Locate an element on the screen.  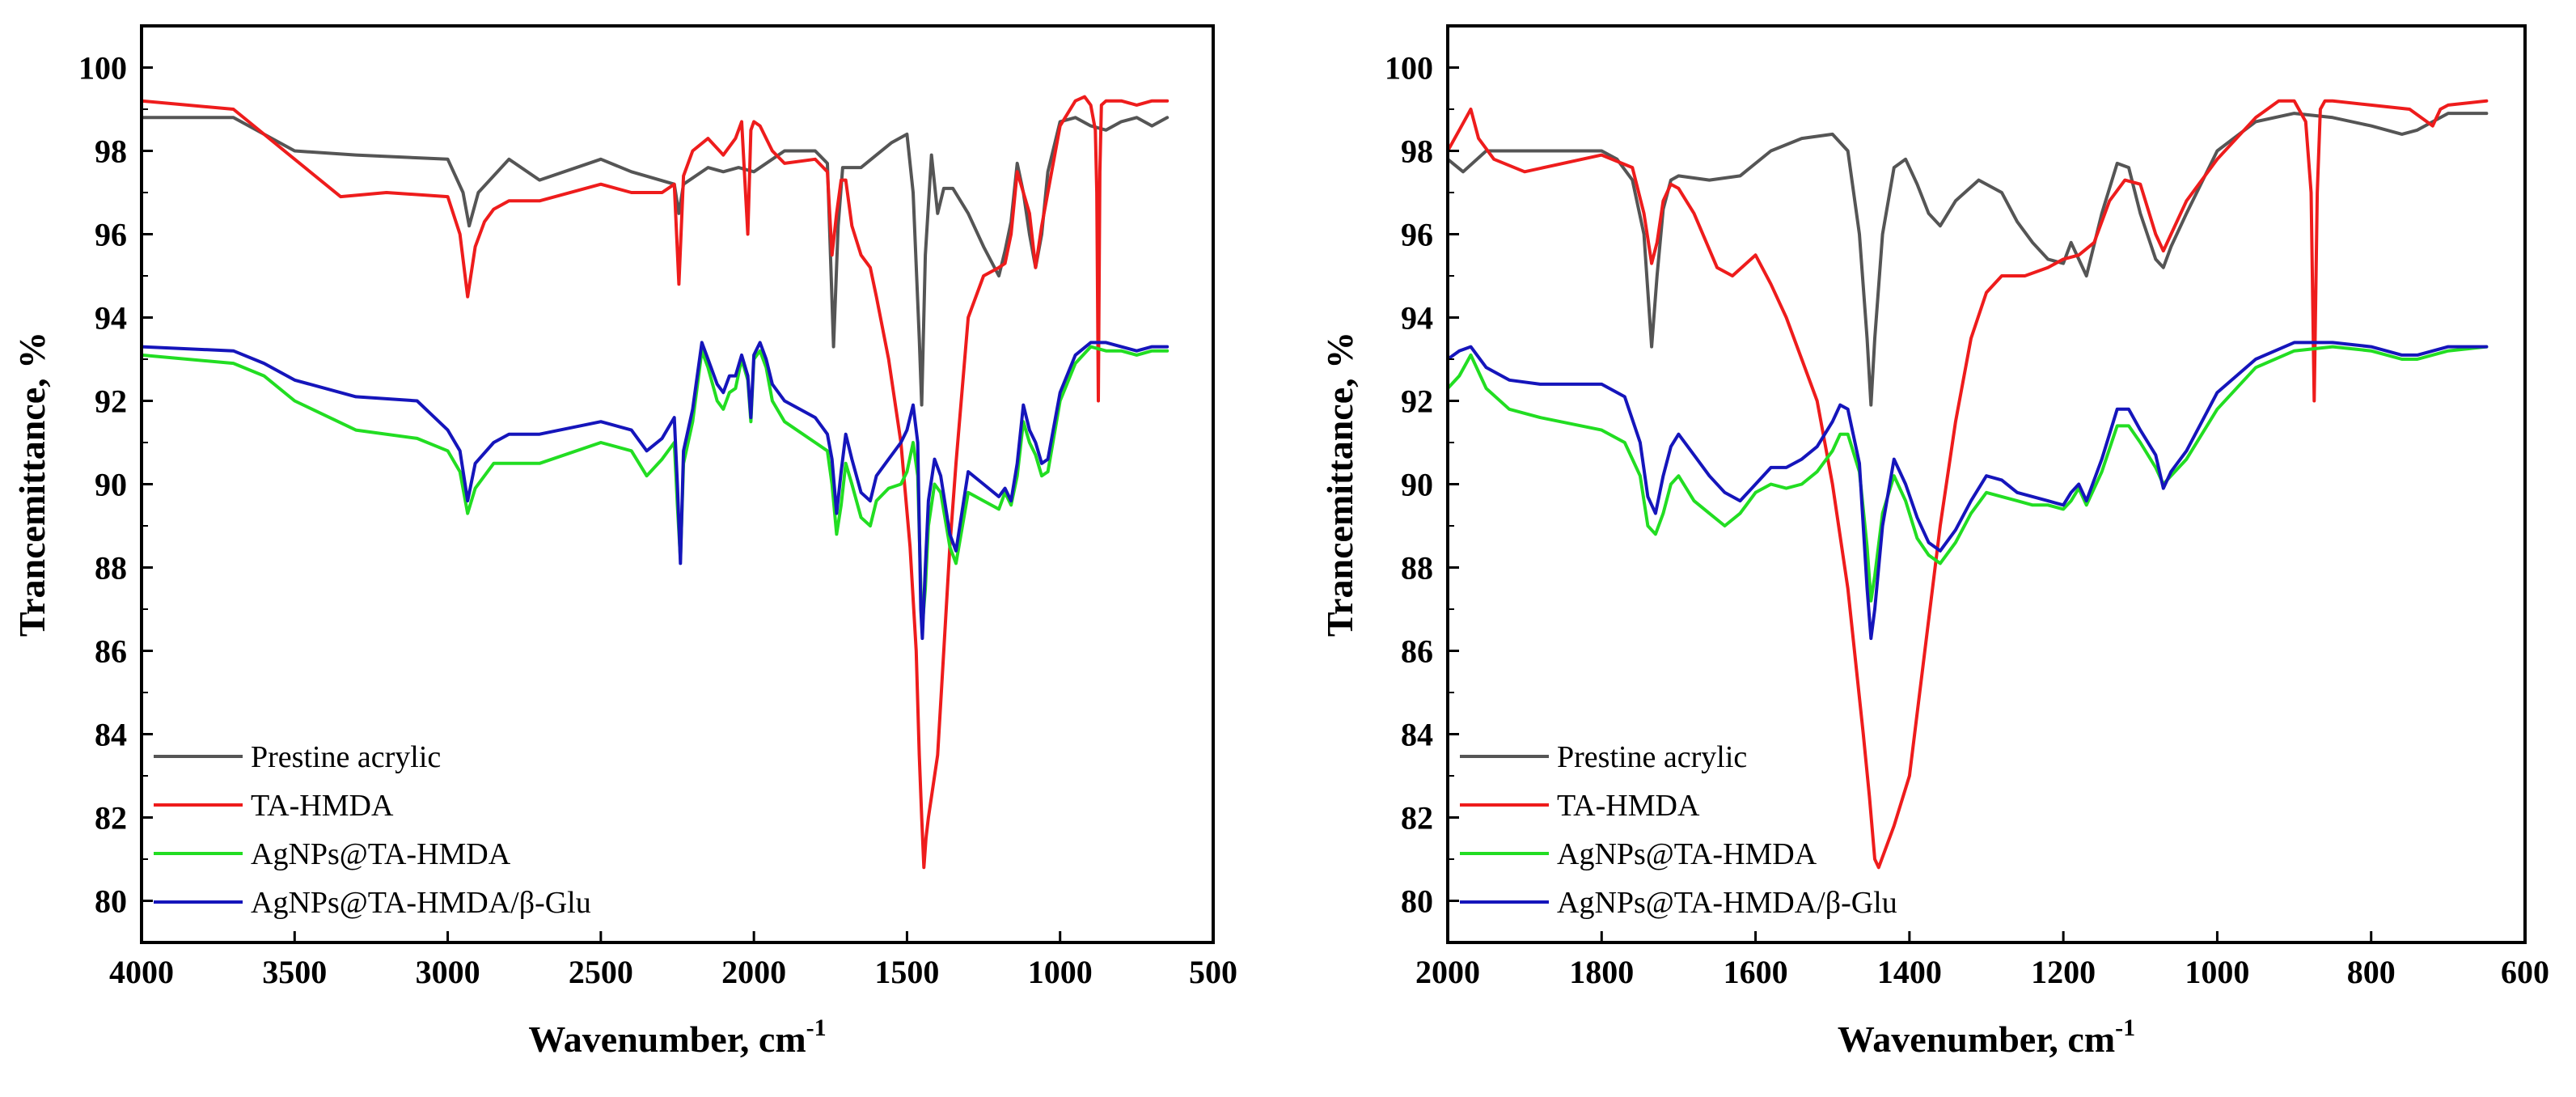
x-tick-label: 4000 is located at coordinates (142, 972).